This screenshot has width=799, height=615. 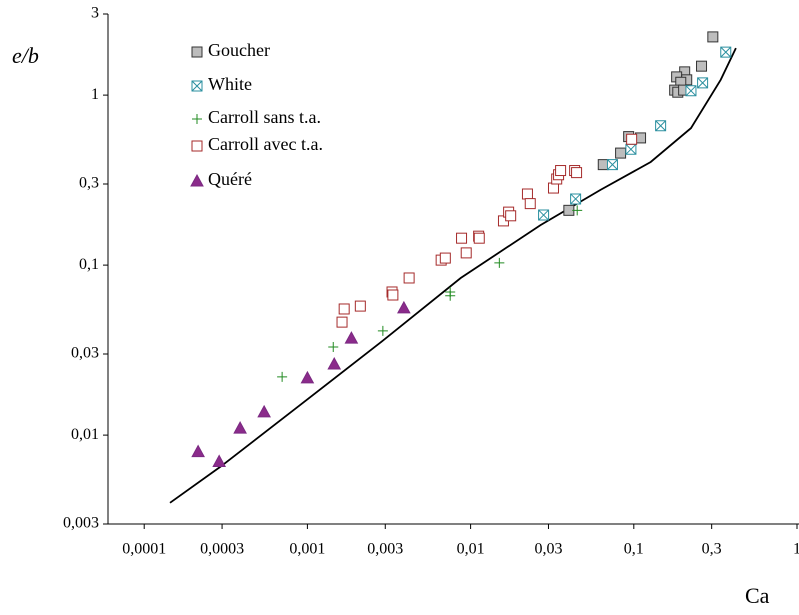 I want to click on legend-label: Carroll avec t.a., so click(x=265, y=144).